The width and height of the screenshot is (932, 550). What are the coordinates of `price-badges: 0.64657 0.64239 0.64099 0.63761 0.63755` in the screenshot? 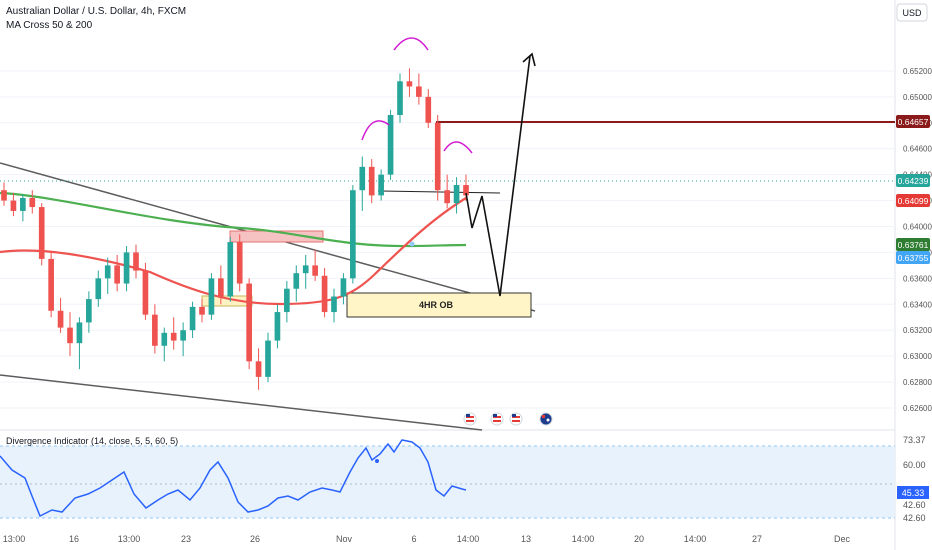 It's located at (913, 189).